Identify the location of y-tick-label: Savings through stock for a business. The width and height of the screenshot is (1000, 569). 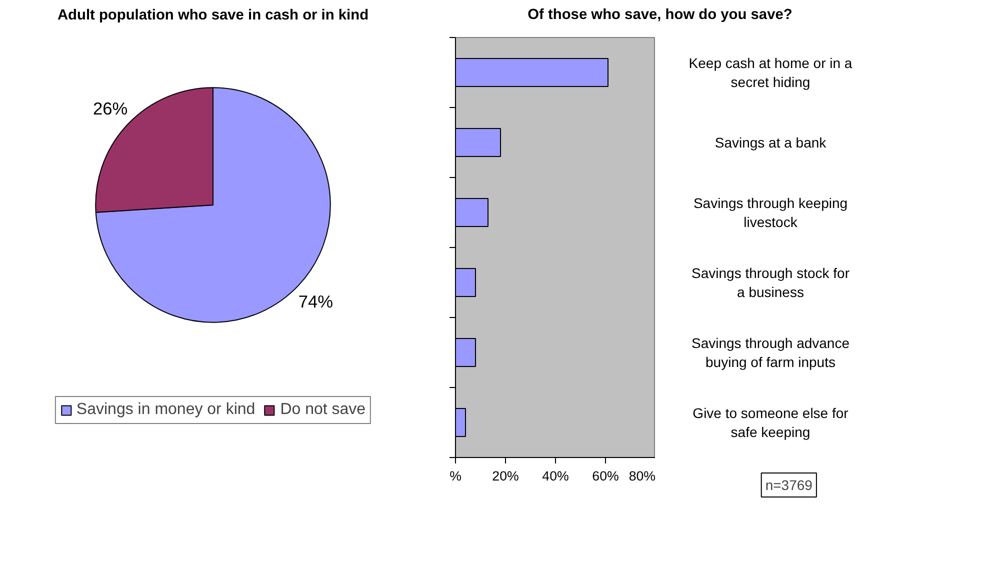
(771, 282).